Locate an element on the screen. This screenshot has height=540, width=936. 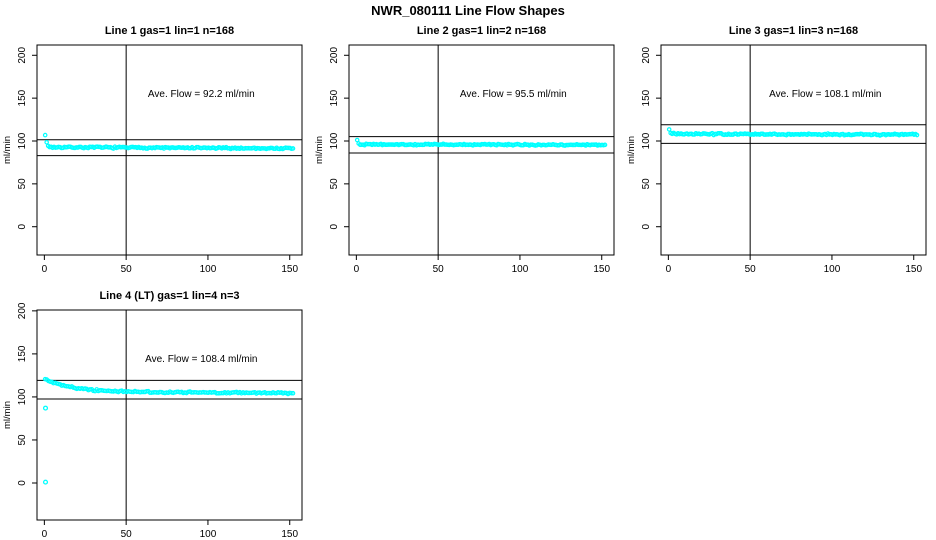
subplot-title: Line 4 (LT) gas=1 lin=4 n=3 is located at coordinates (169, 296).